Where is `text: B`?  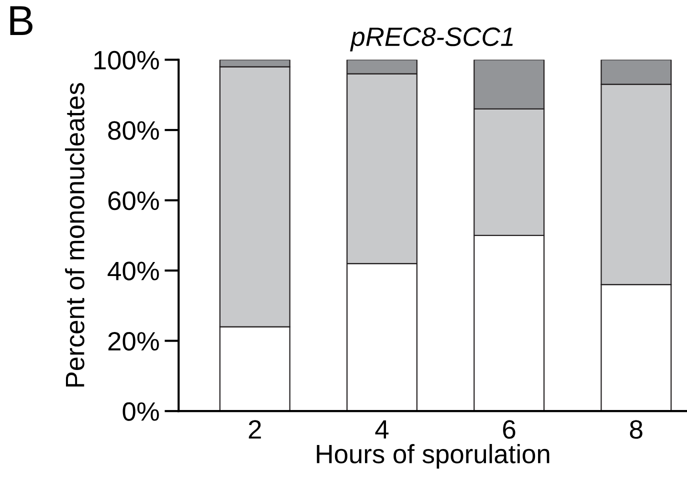 text: B is located at coordinates (21, 20).